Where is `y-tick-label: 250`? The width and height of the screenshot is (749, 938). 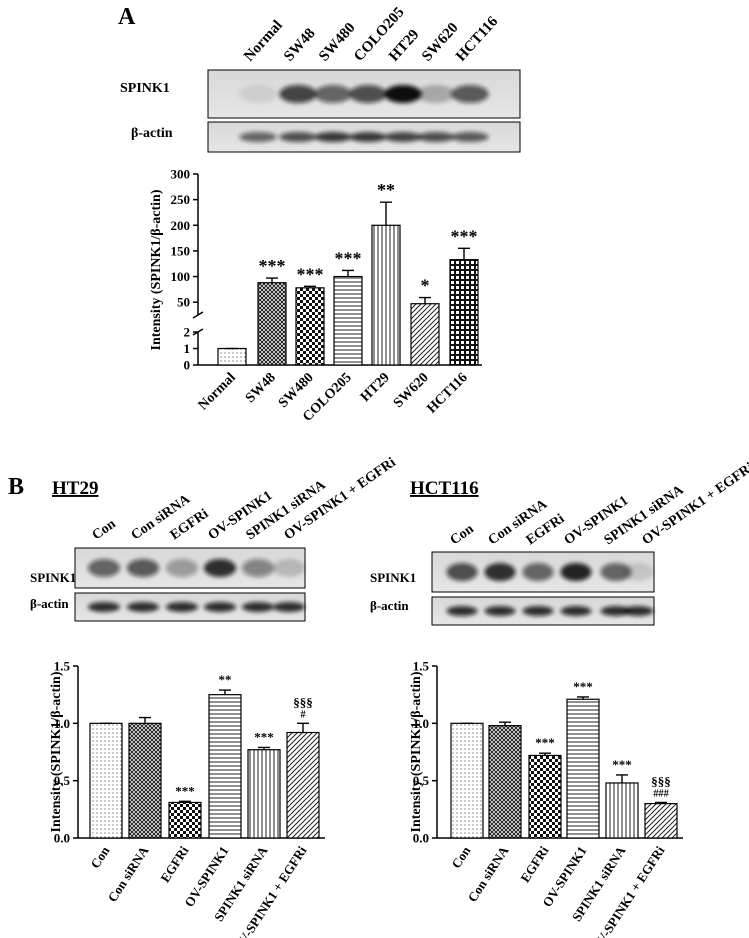 y-tick-label: 250 is located at coordinates (181, 199).